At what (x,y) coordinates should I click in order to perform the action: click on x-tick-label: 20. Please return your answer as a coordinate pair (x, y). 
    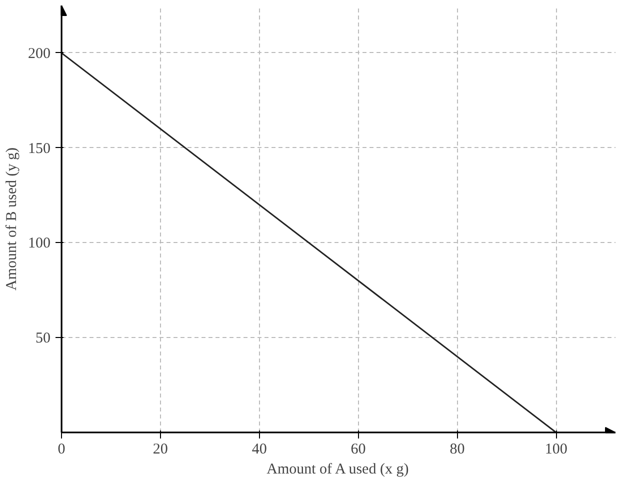
    Looking at the image, I should click on (160, 450).